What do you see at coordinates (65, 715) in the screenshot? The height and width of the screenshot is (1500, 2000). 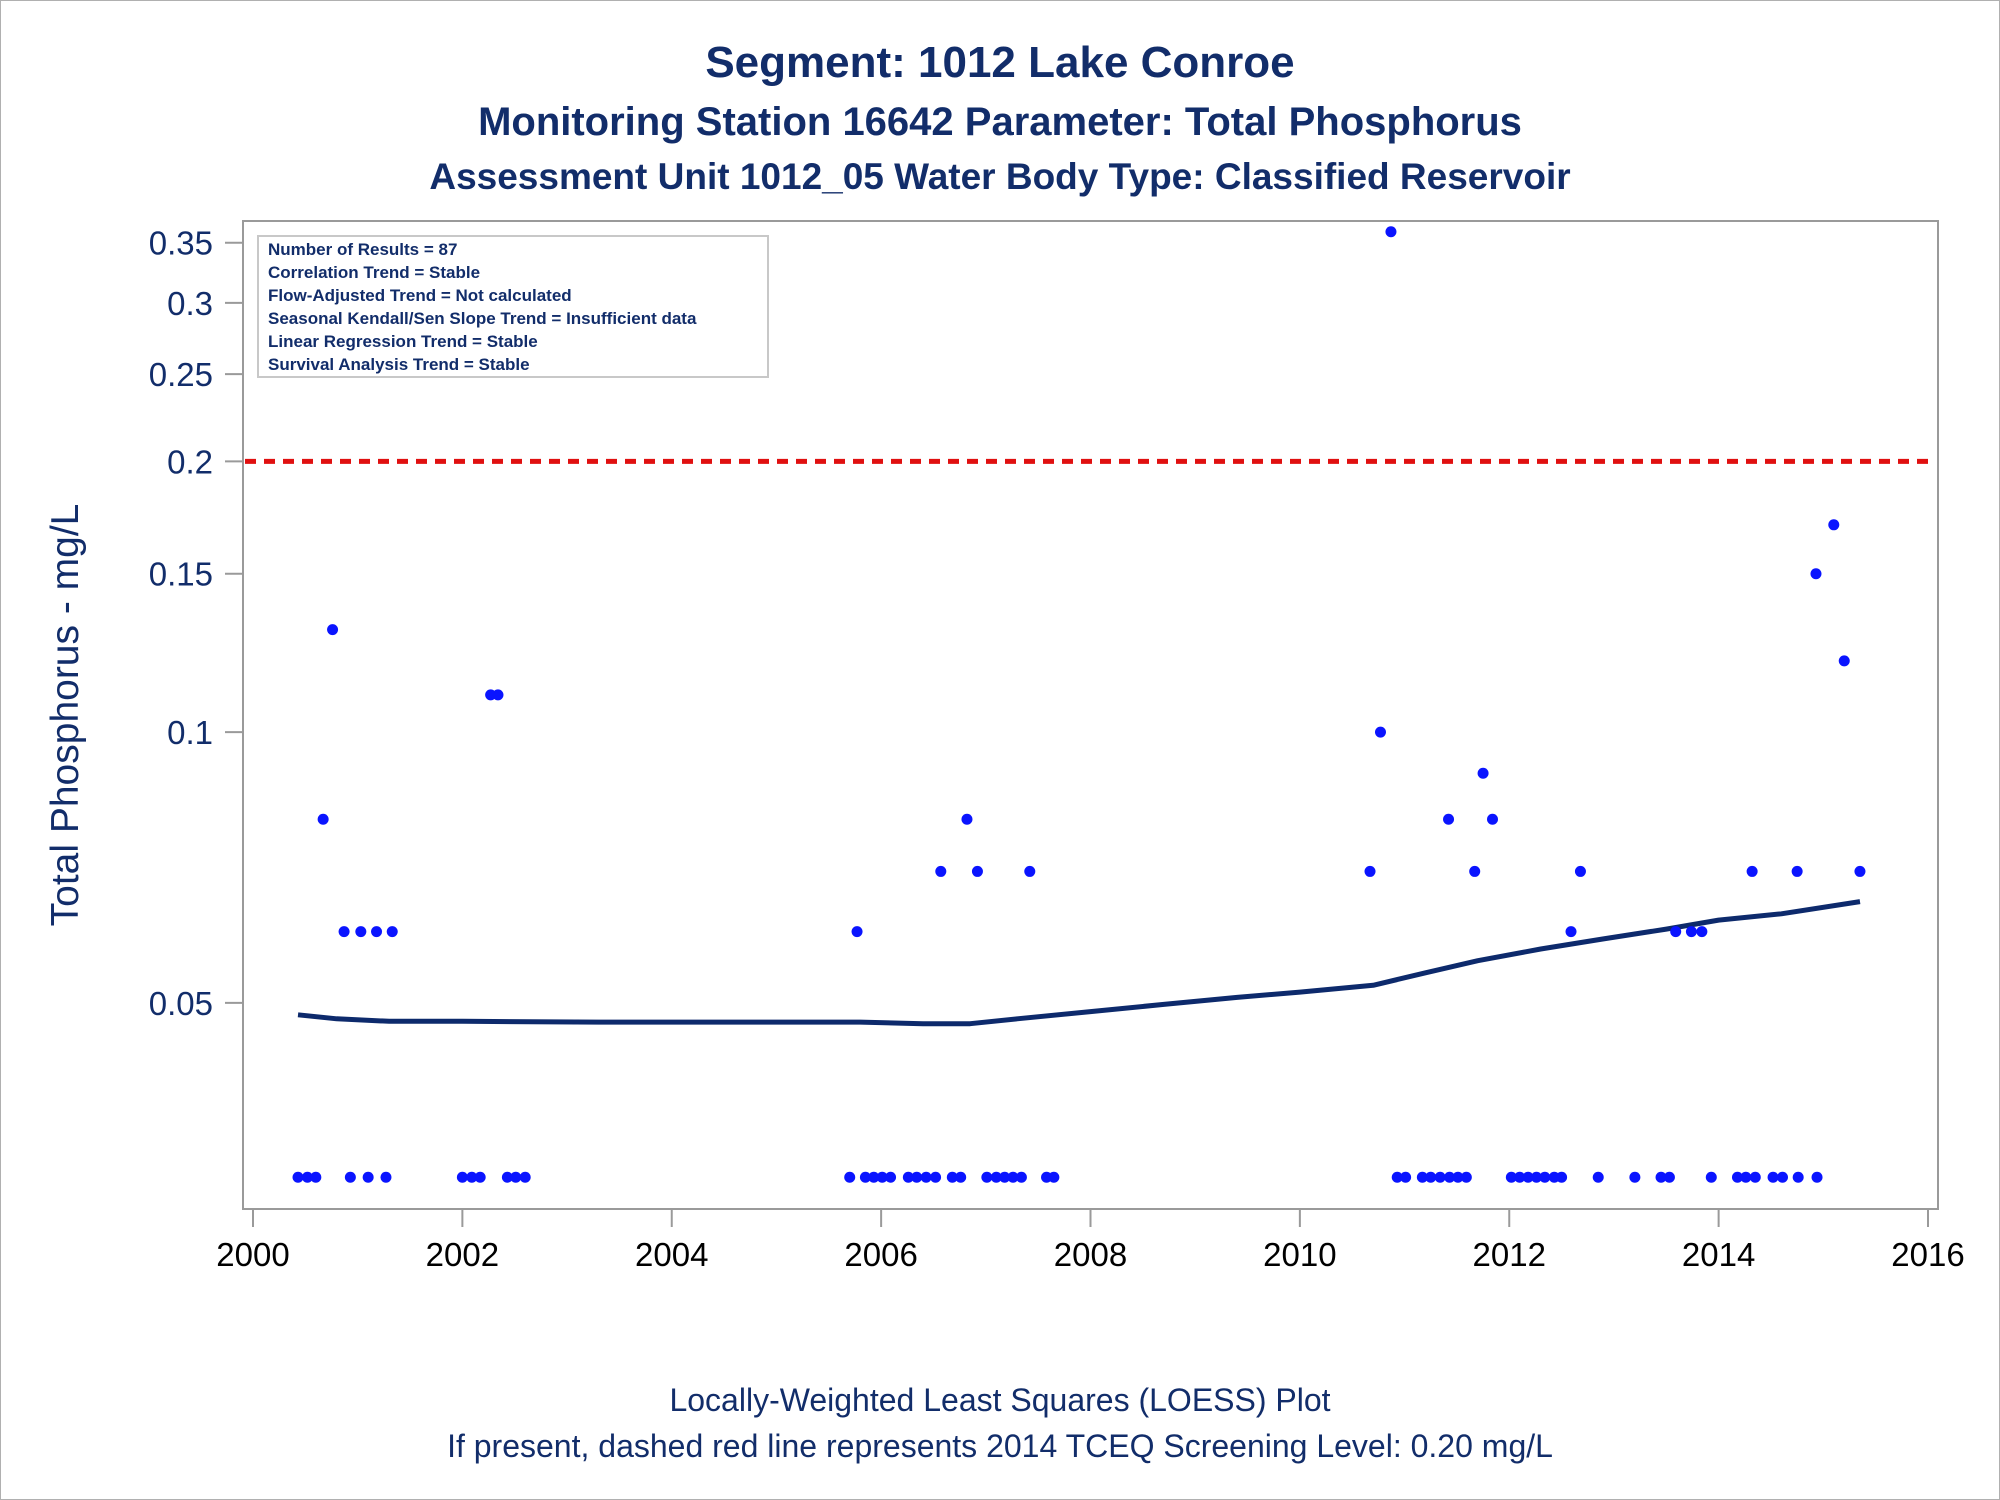 I see `y-axis-label: Total Phosphorus - mg/L` at bounding box center [65, 715].